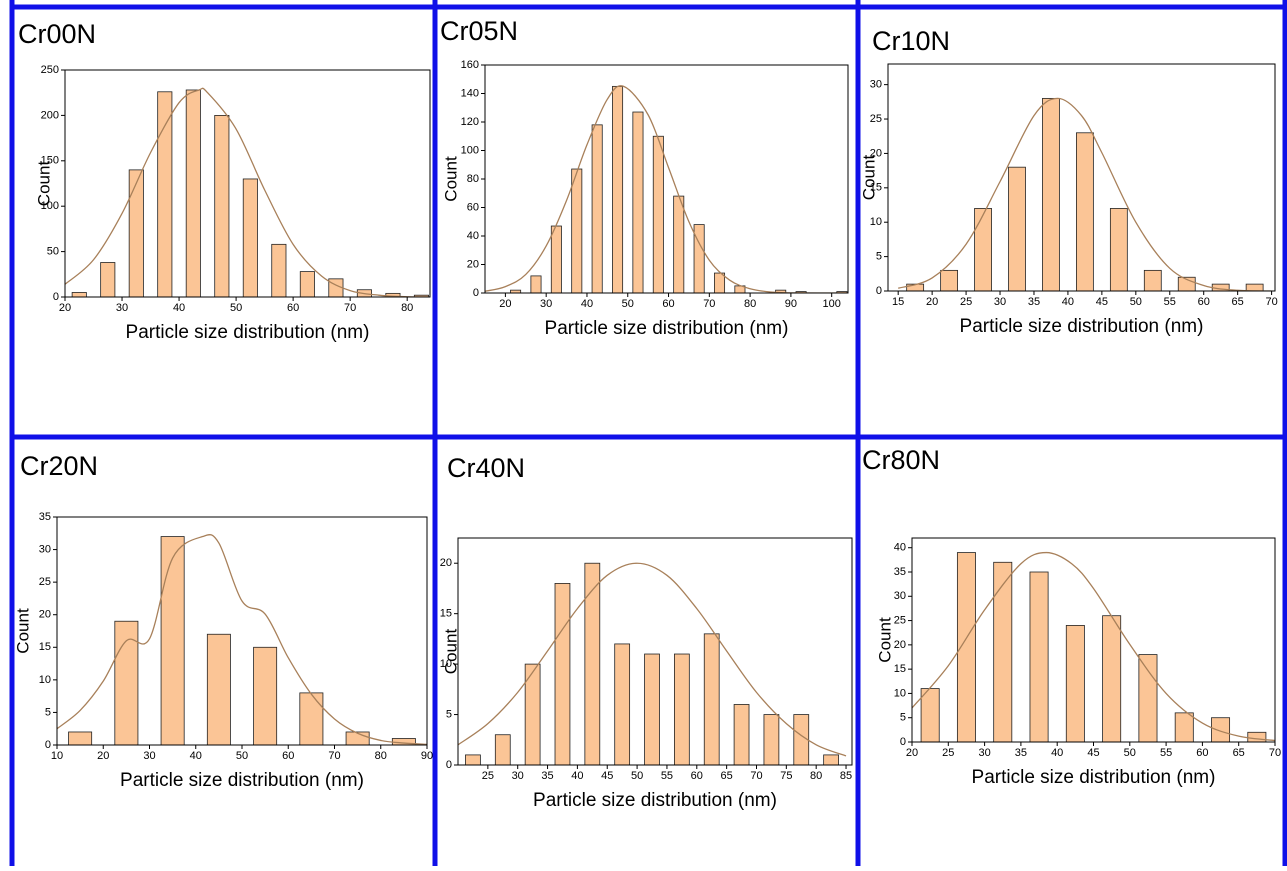  Describe the element at coordinates (50, 161) in the screenshot. I see `y-tick-label: 150` at that location.